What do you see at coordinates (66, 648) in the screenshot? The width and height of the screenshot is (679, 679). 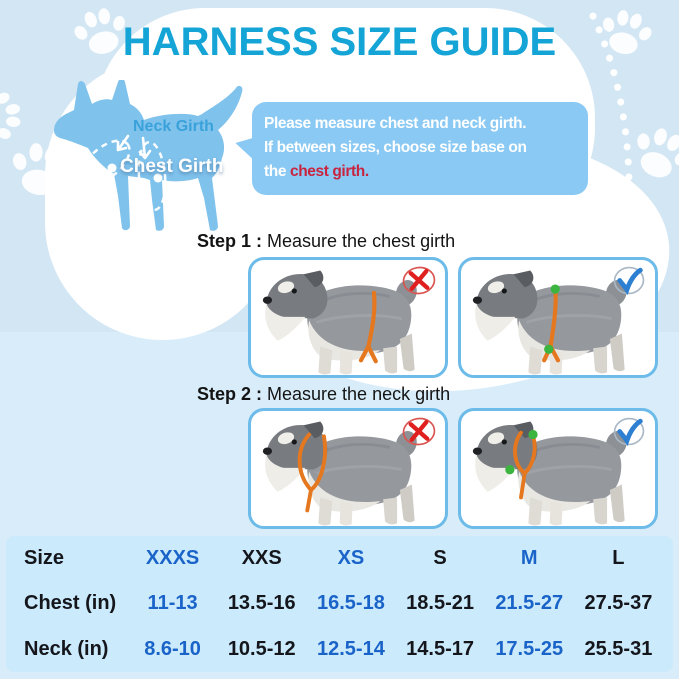 I see `size-table-row-label: Neck (in)` at bounding box center [66, 648].